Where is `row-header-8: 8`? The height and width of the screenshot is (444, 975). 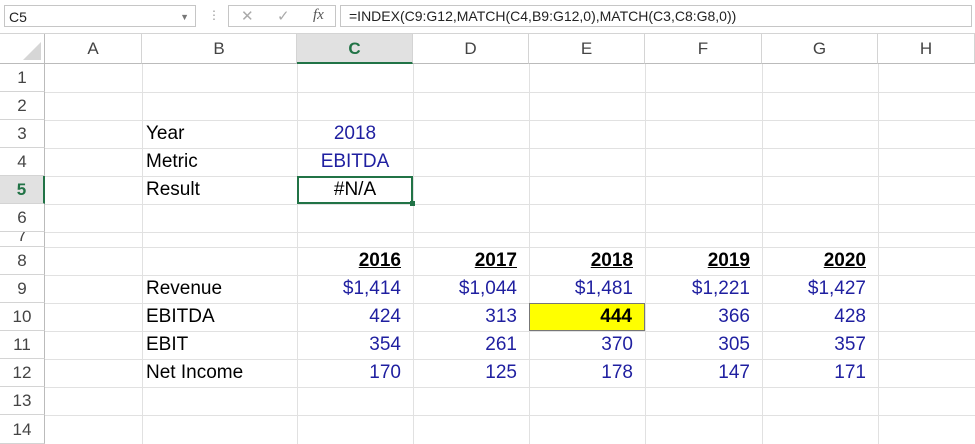
row-header-8: 8 is located at coordinates (22, 261).